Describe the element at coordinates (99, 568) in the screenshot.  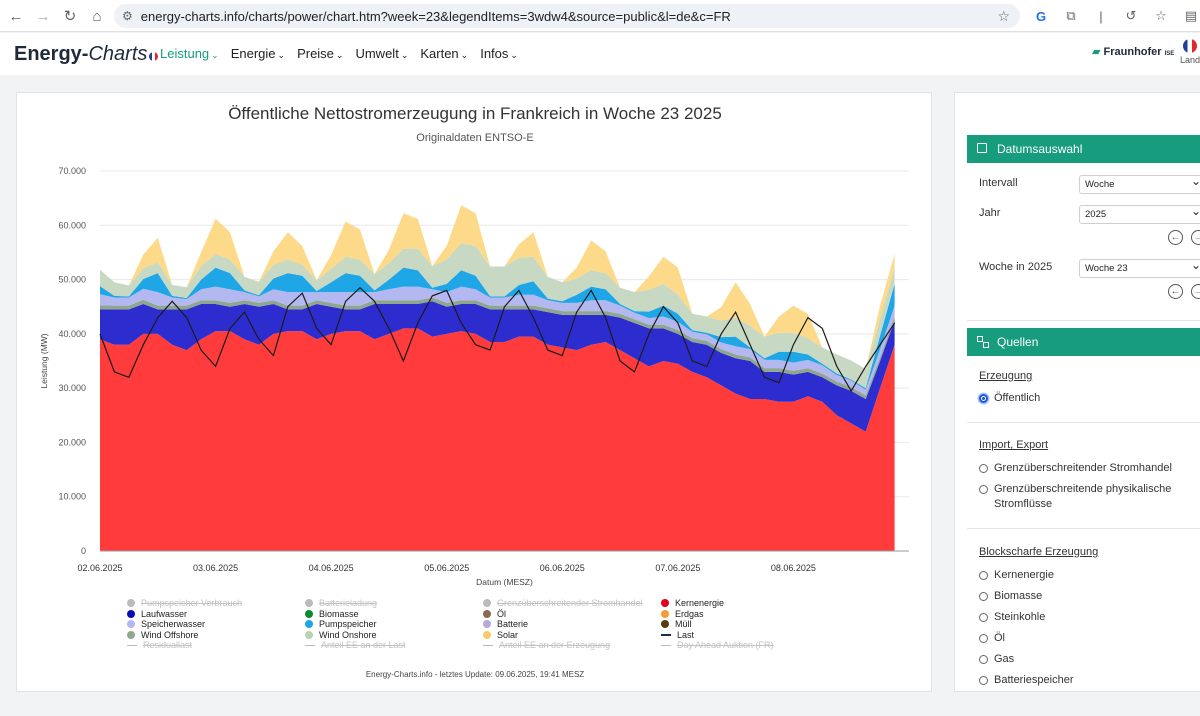
I see `x-tick-label: 02.06.2025` at that location.